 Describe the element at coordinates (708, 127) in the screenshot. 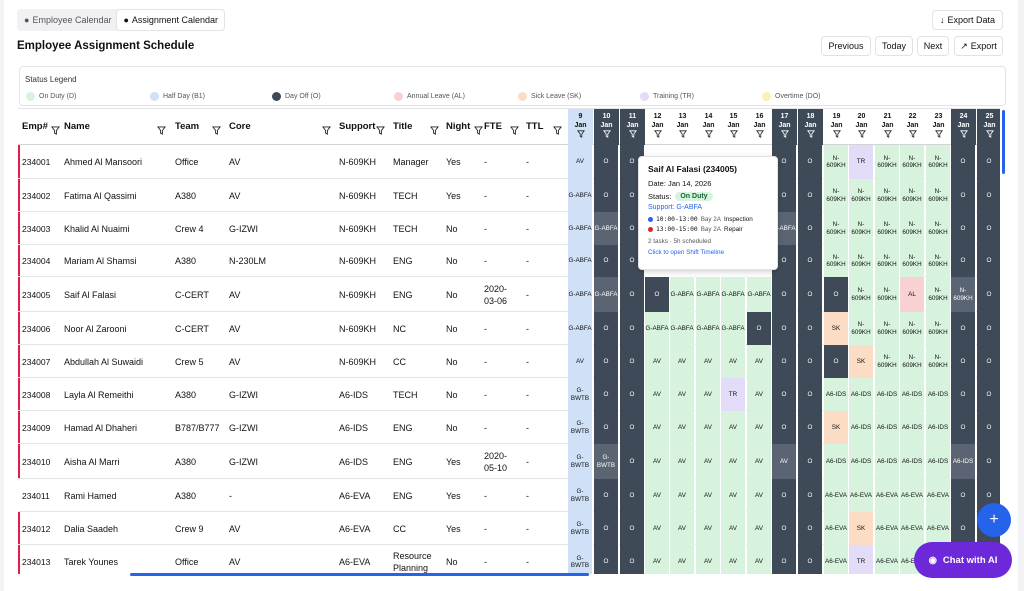

I see `day-header: 14 Jan` at that location.